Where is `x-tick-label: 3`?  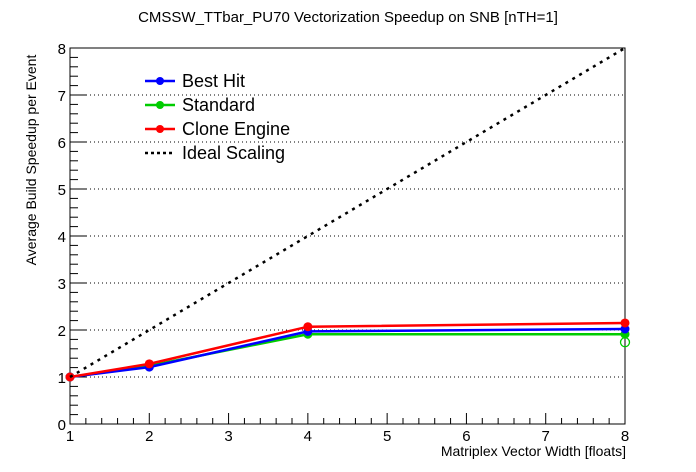
x-tick-label: 3 is located at coordinates (228, 436).